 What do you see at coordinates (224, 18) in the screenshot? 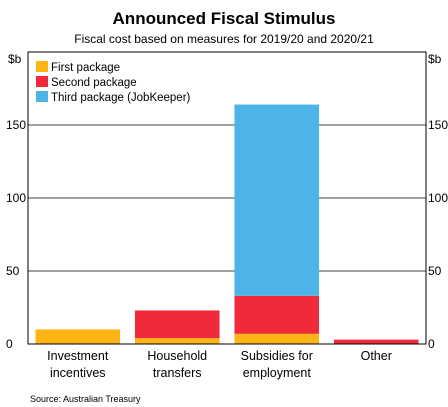
I see `chart-title: Announced Fiscal Stimulus` at bounding box center [224, 18].